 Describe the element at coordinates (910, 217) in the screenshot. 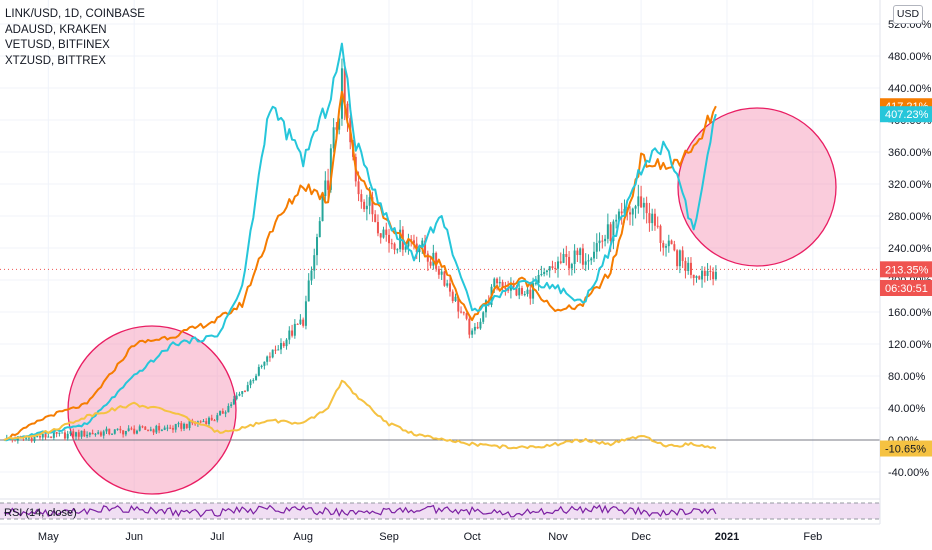

I see `price-tick-label: 280.00%` at that location.